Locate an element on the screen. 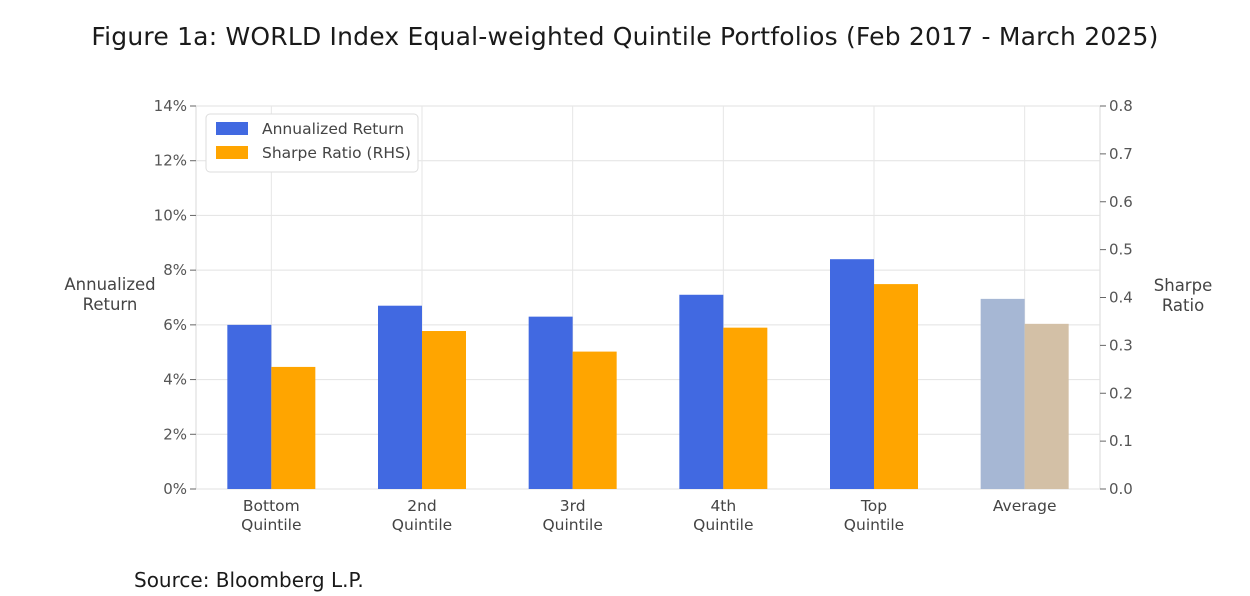 The width and height of the screenshot is (1250, 596). left-tick-label: 6% is located at coordinates (175, 325).